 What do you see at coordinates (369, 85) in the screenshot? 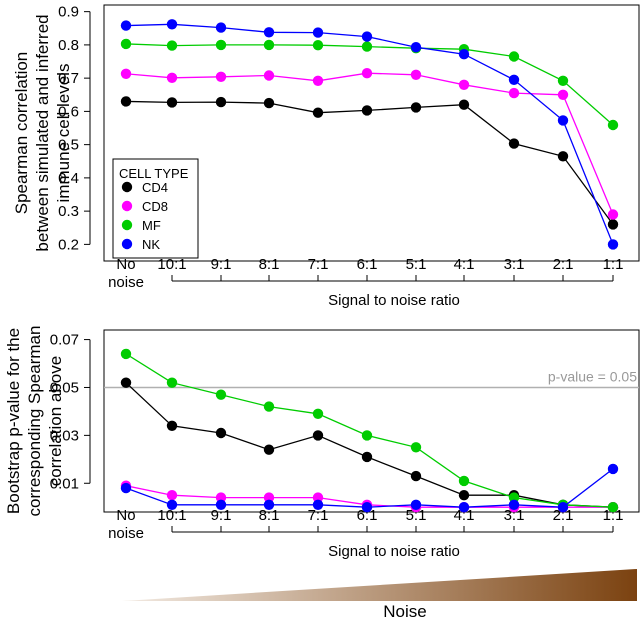
I see `series-mf` at bounding box center [369, 85].